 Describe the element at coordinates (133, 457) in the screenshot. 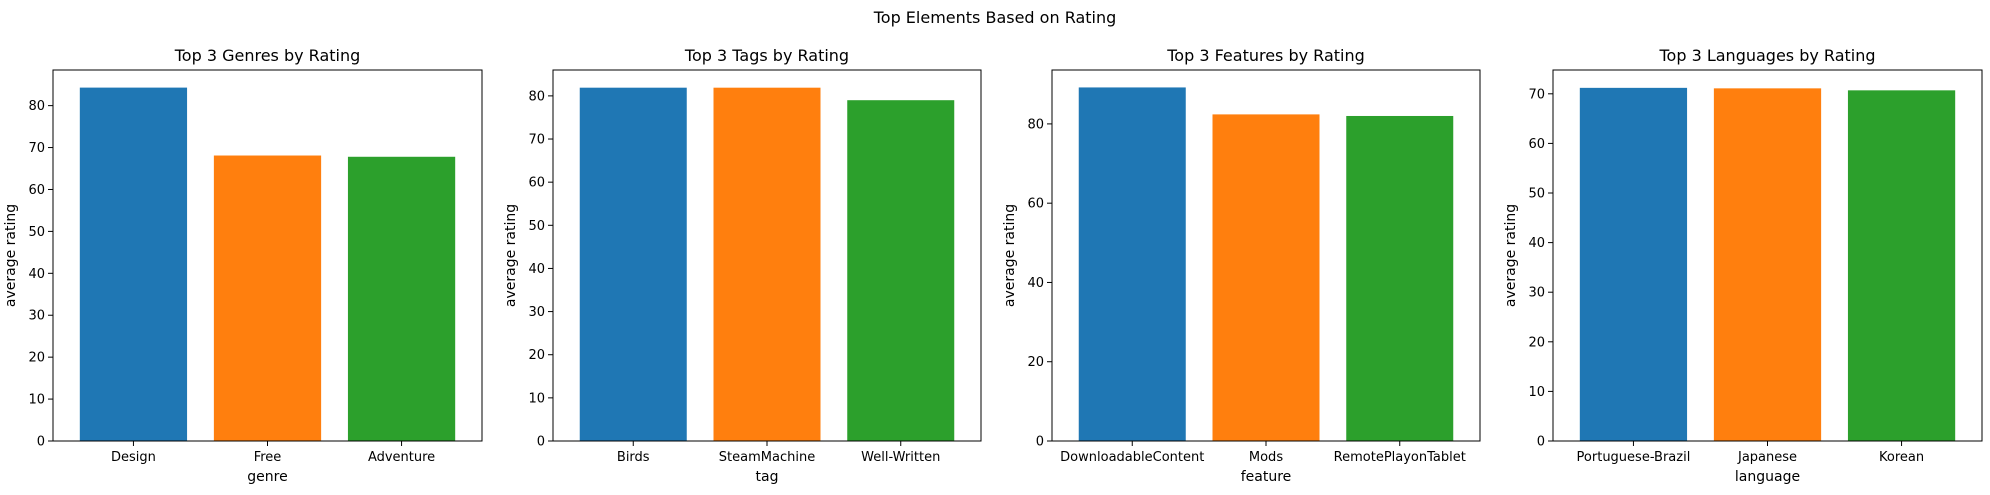

I see `x-tick-label: Design` at that location.